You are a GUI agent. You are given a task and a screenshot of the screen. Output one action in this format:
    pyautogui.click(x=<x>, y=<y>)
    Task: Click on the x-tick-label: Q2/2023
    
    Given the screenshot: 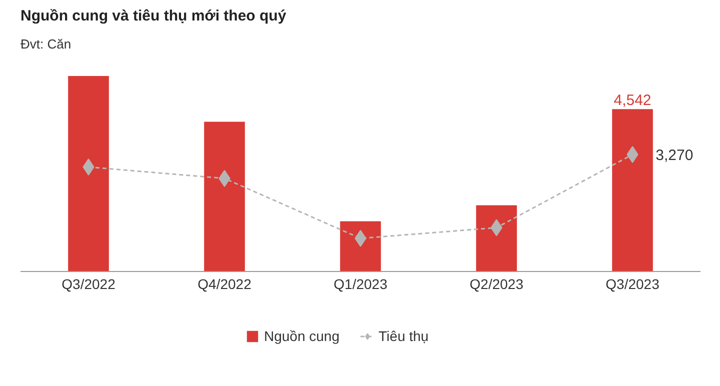 What is the action you would take?
    pyautogui.click(x=497, y=284)
    